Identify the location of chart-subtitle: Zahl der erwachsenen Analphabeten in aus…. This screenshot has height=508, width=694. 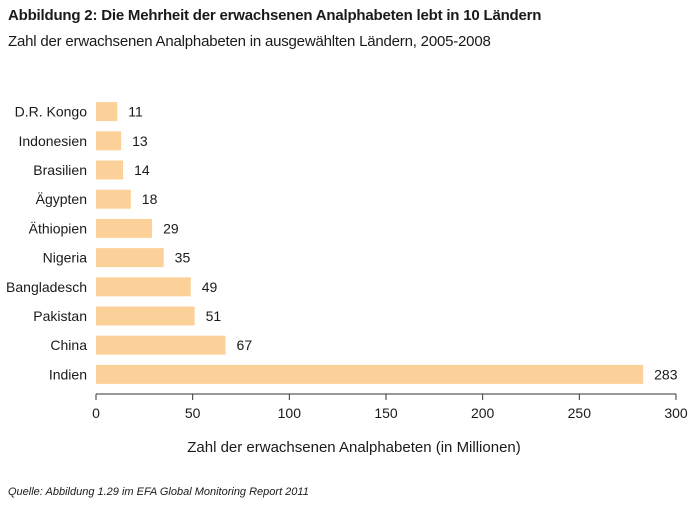
(249, 41).